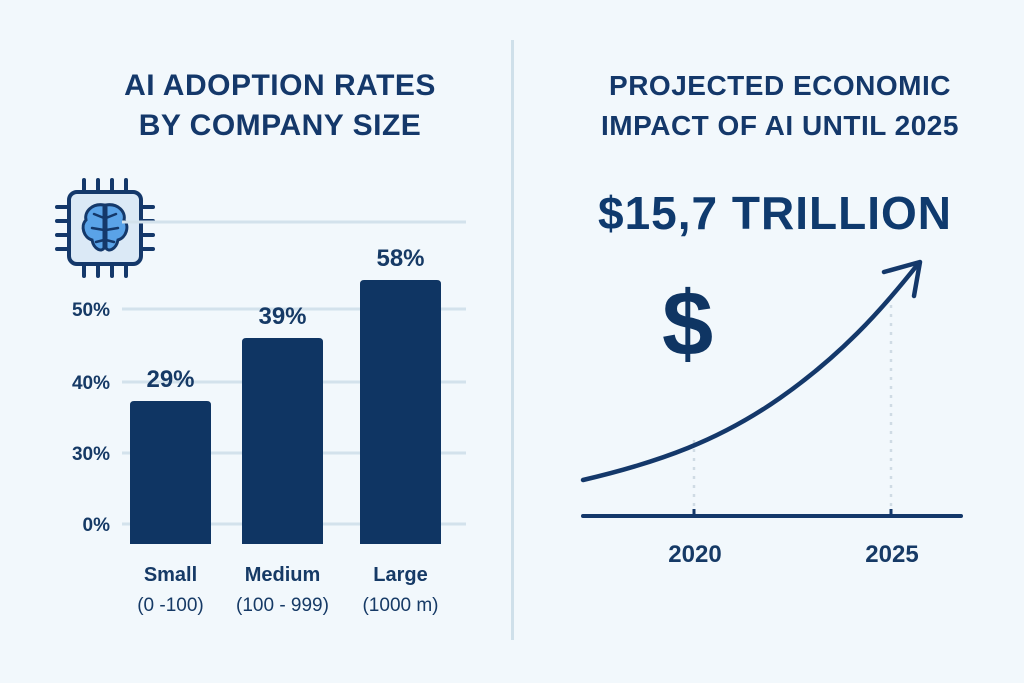 The width and height of the screenshot is (1024, 683). I want to click on x-tick-label-2020: 2020, so click(694, 554).